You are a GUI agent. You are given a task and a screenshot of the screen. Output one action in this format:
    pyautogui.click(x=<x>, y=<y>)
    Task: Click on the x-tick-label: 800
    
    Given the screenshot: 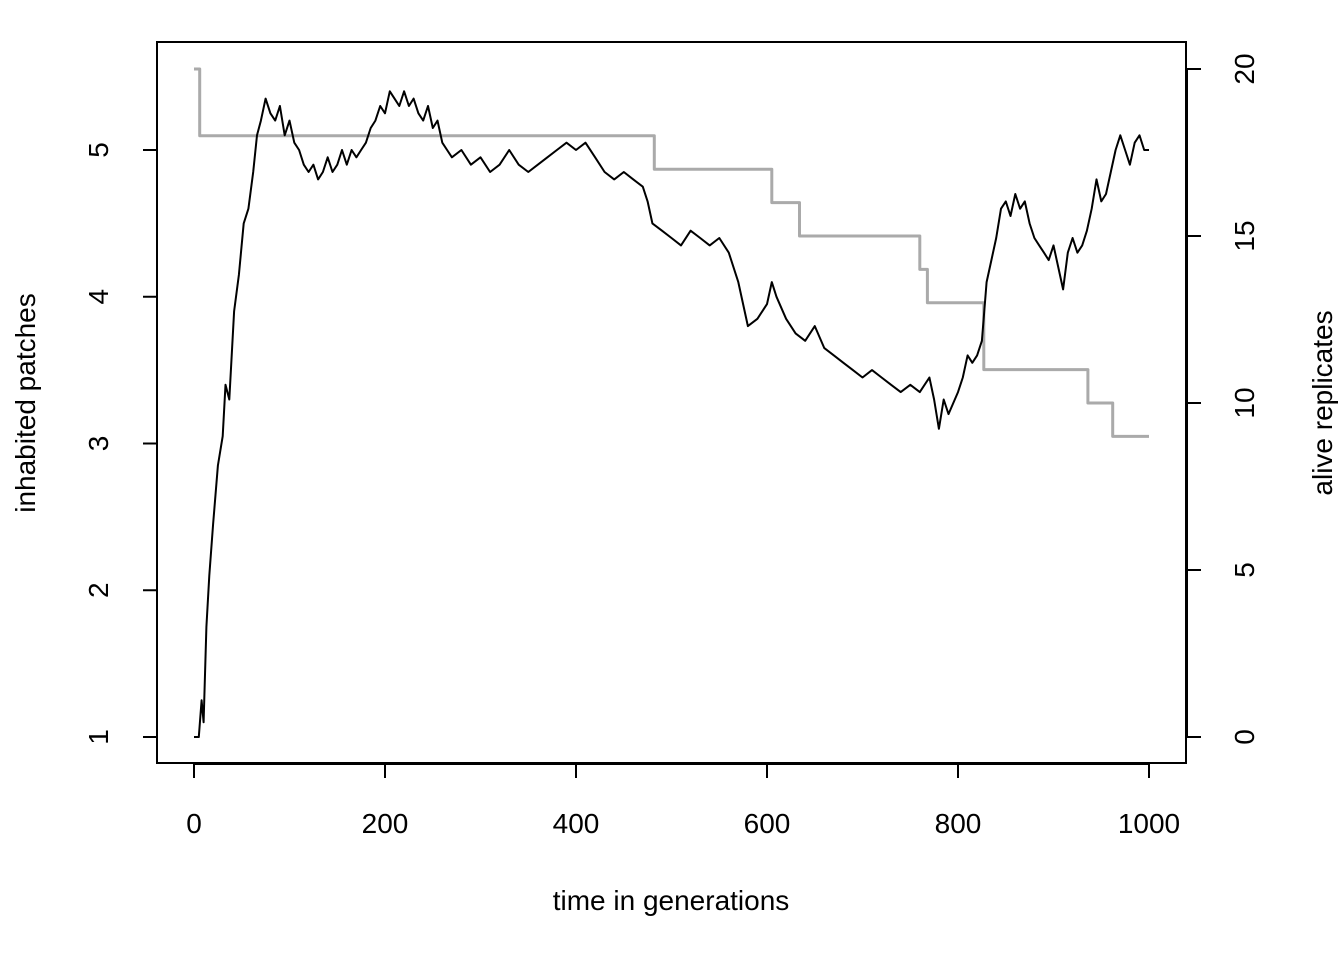 What is the action you would take?
    pyautogui.click(x=958, y=823)
    